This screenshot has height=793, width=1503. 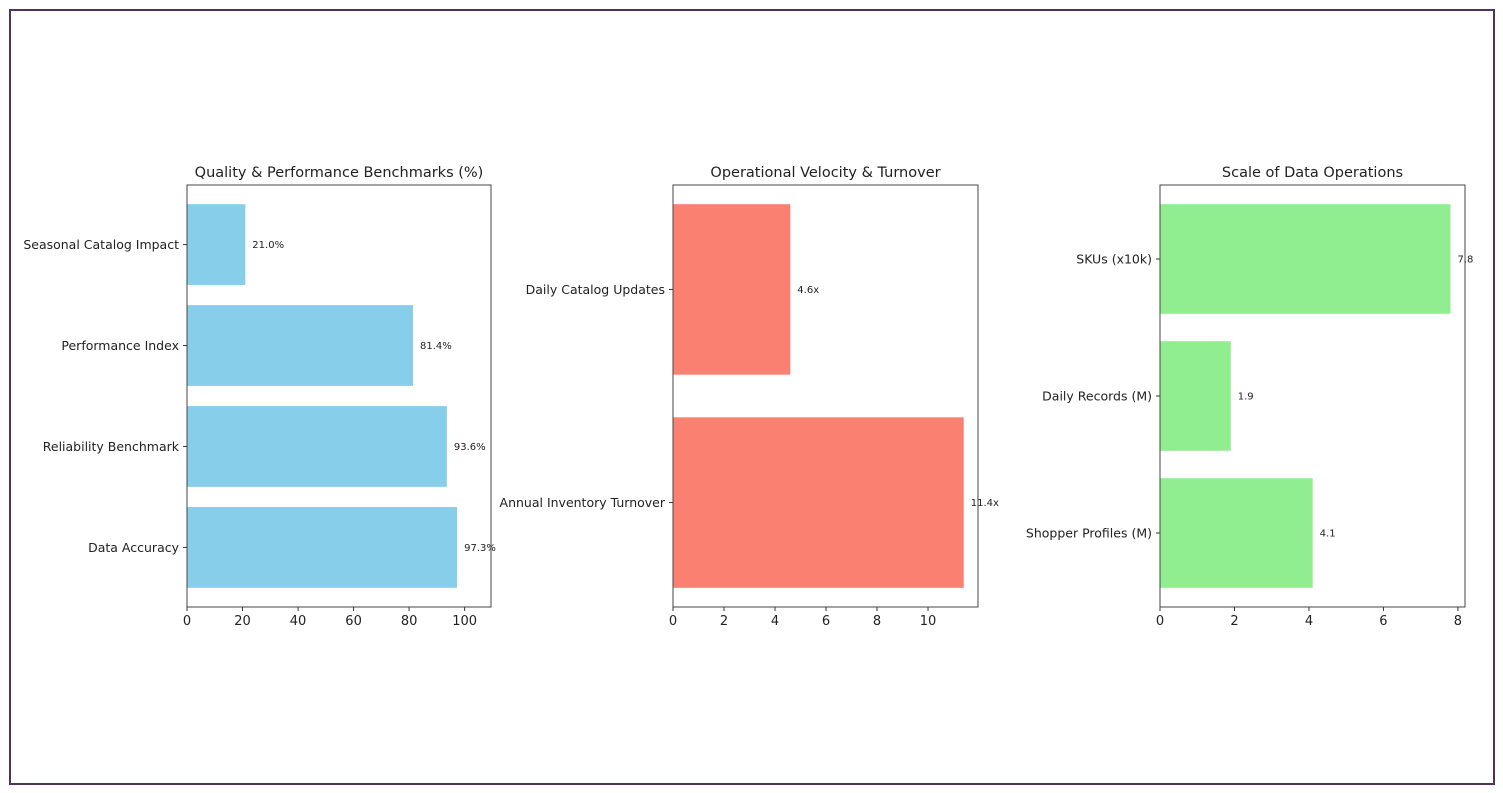 What do you see at coordinates (583, 502) in the screenshot?
I see `y-tick-label: Annual Inventory Turnover` at bounding box center [583, 502].